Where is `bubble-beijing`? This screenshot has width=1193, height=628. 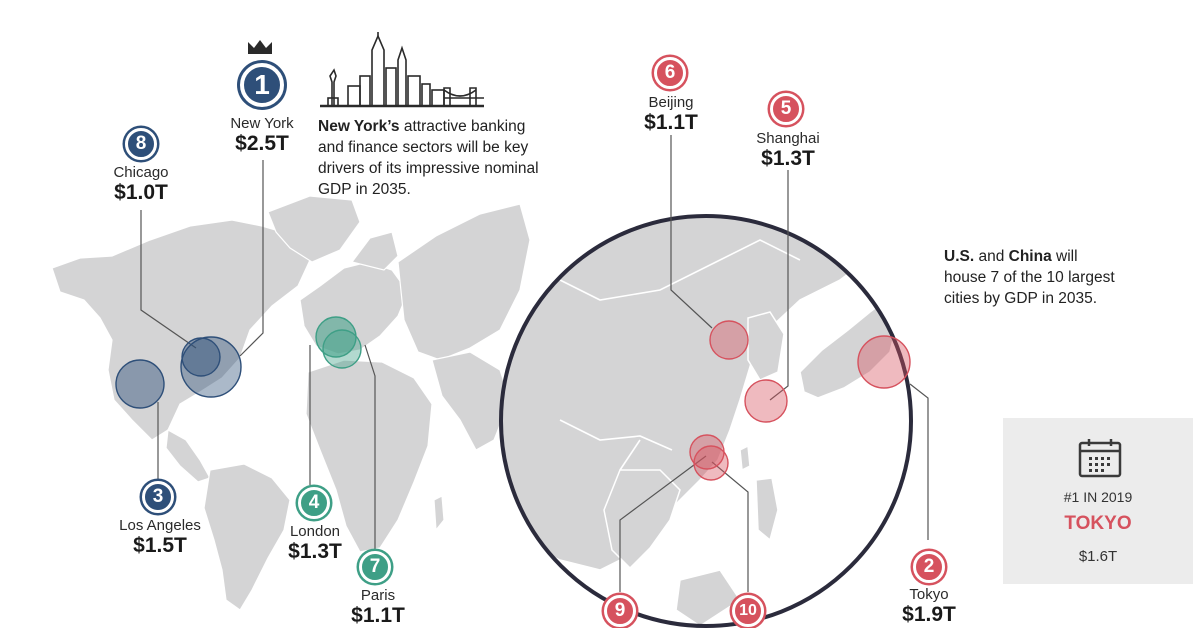
bubble-beijing is located at coordinates (729, 340).